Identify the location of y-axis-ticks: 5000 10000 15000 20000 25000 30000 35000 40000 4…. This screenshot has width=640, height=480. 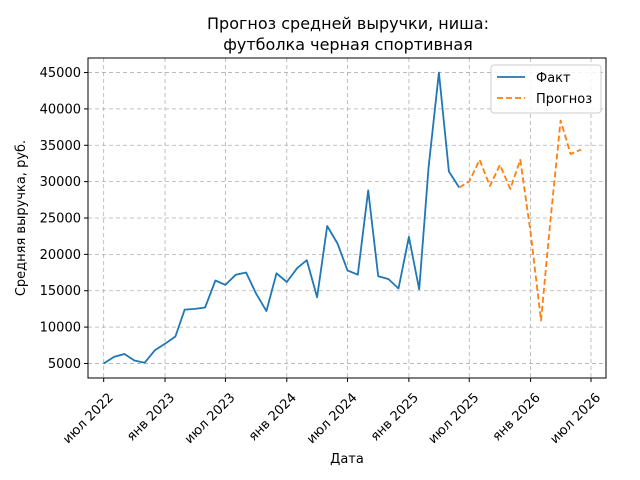
(64, 219).